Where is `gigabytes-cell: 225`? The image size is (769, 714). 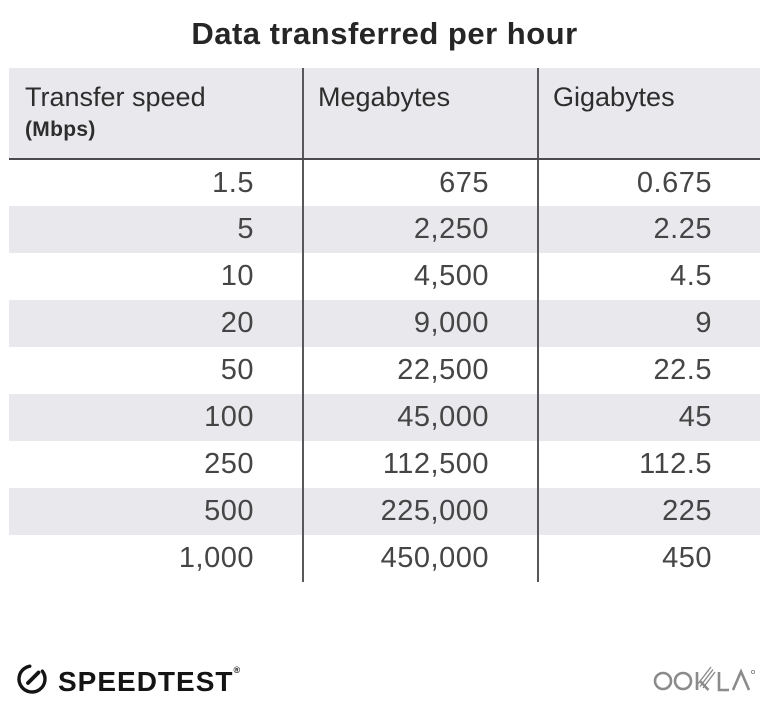 gigabytes-cell: 225 is located at coordinates (648, 511).